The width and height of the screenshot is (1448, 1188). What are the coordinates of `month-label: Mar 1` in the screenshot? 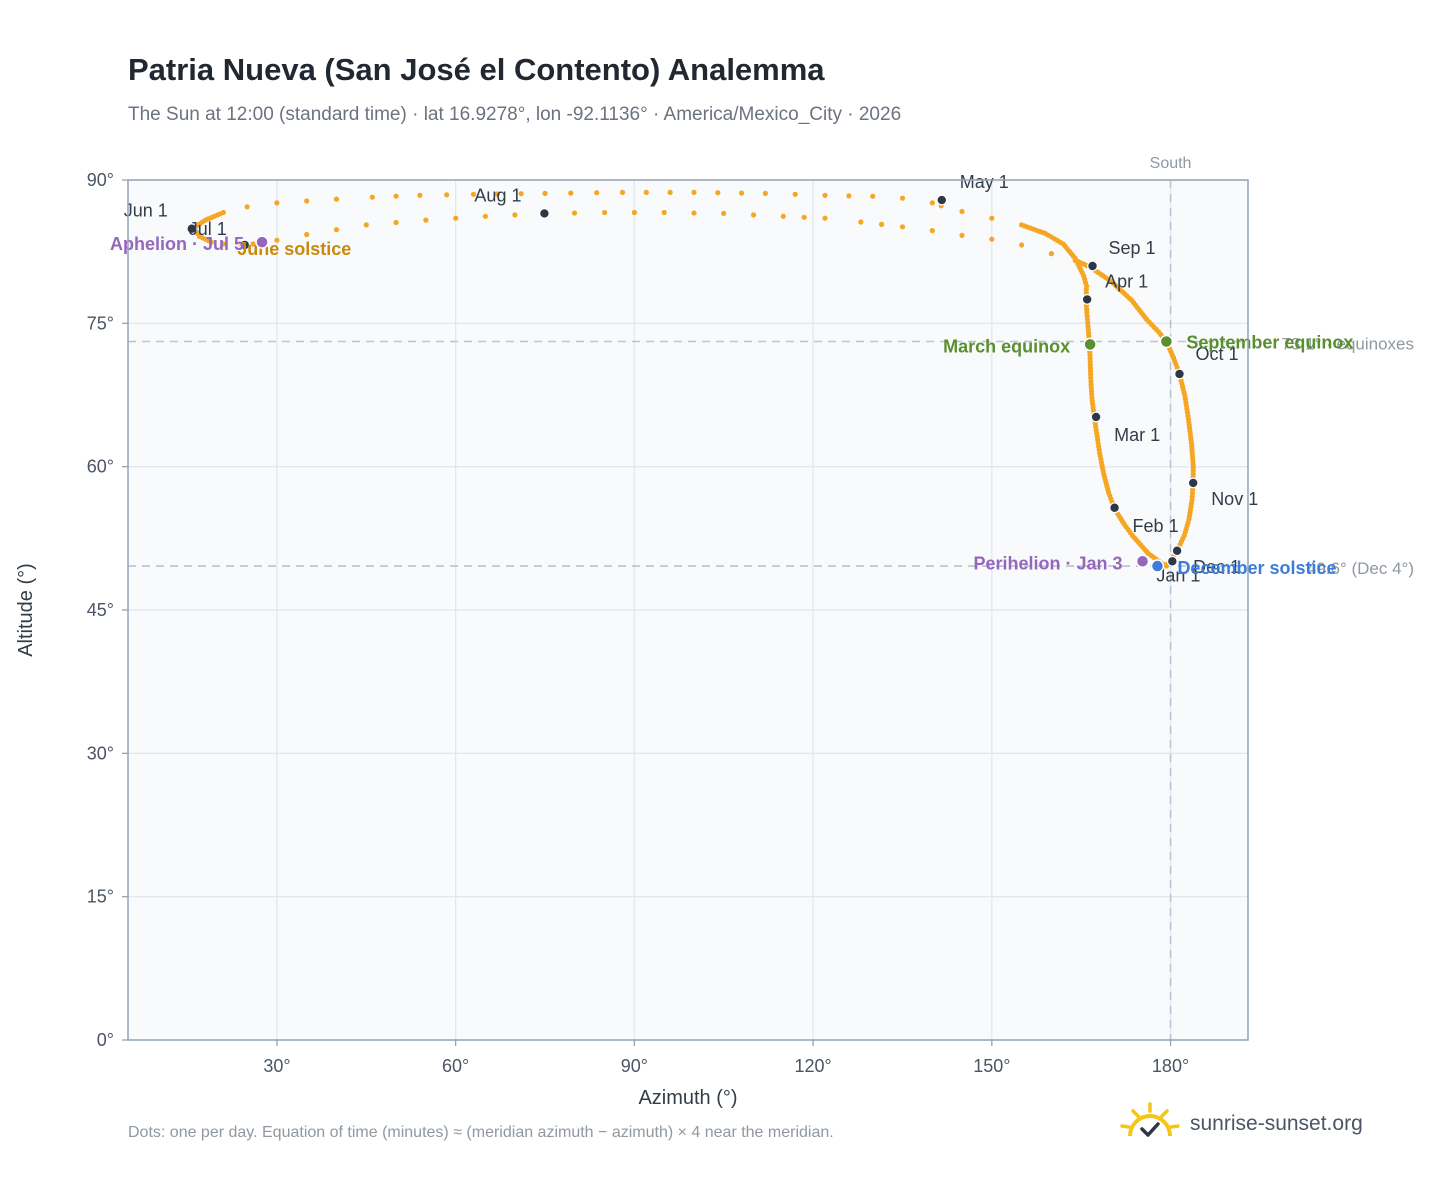 It's located at (1137, 435).